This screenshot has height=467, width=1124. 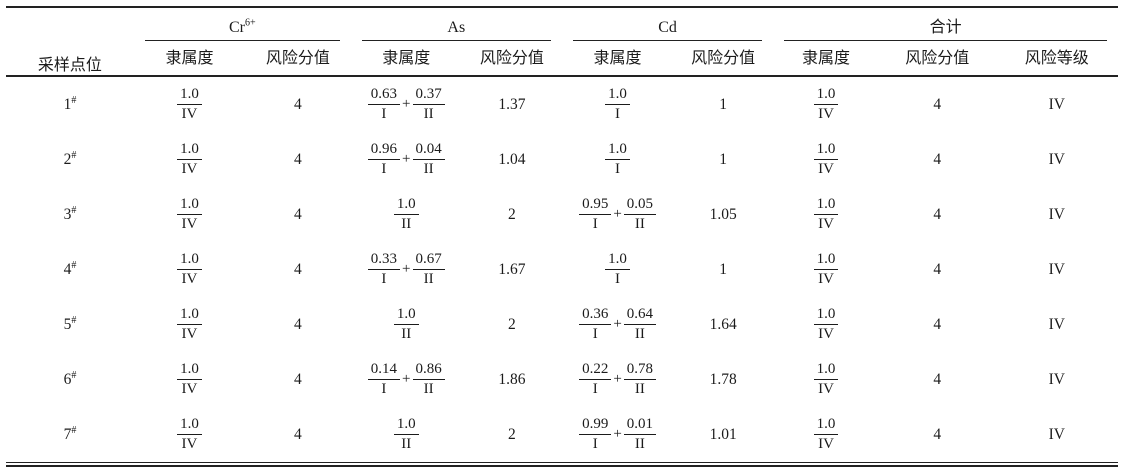 I want to click on fraction-numerator: 0.01, so click(x=640, y=425).